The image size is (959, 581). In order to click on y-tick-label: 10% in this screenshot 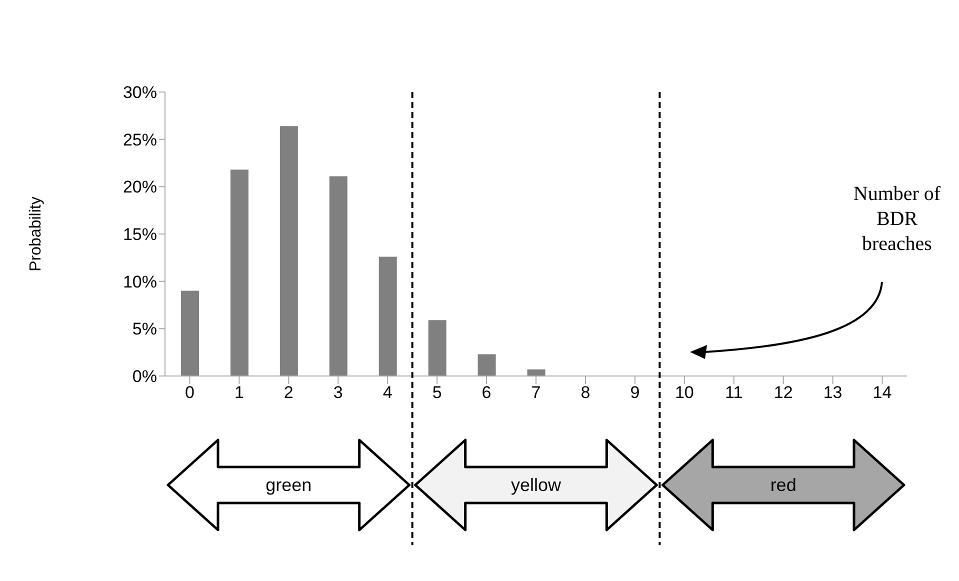, I will do `click(139, 282)`.